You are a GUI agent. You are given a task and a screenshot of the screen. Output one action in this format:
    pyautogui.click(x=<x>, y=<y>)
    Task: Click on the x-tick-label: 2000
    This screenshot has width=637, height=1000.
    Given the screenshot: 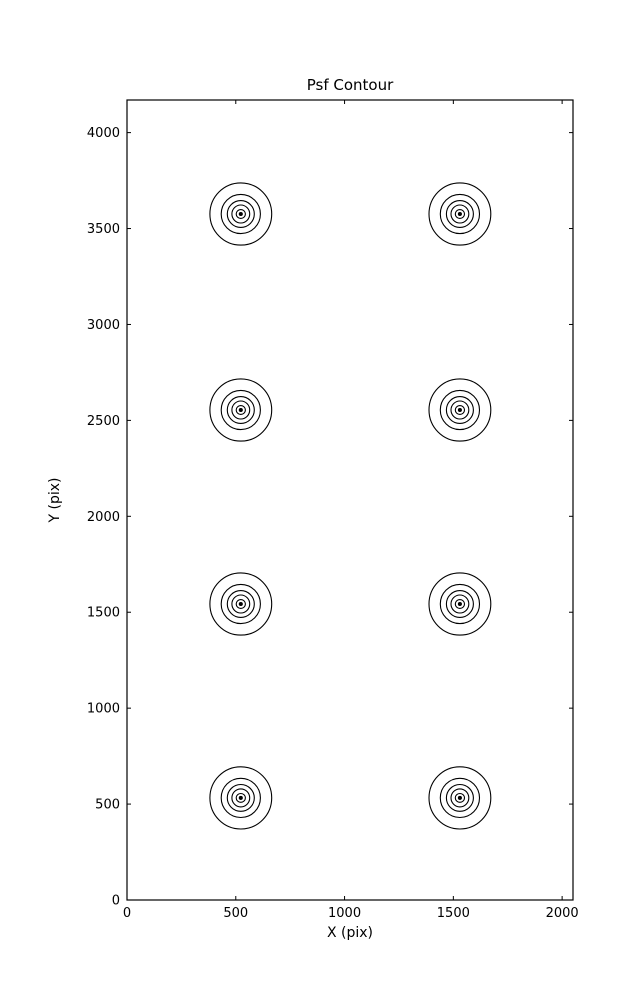 What is the action you would take?
    pyautogui.click(x=562, y=913)
    